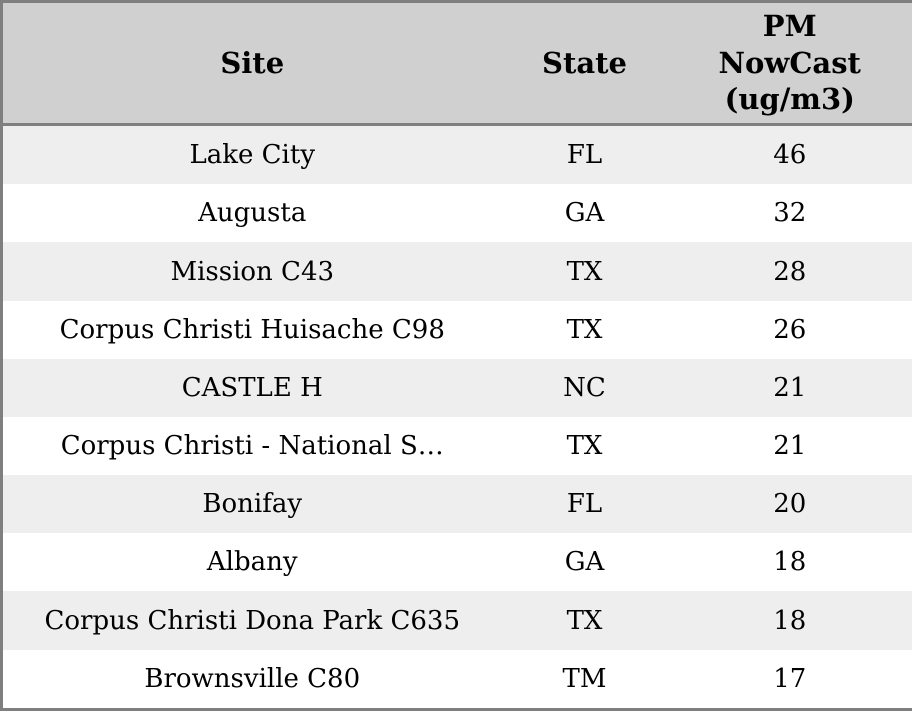  What do you see at coordinates (790, 213) in the screenshot?
I see `cell-pm-nowcast: 32` at bounding box center [790, 213].